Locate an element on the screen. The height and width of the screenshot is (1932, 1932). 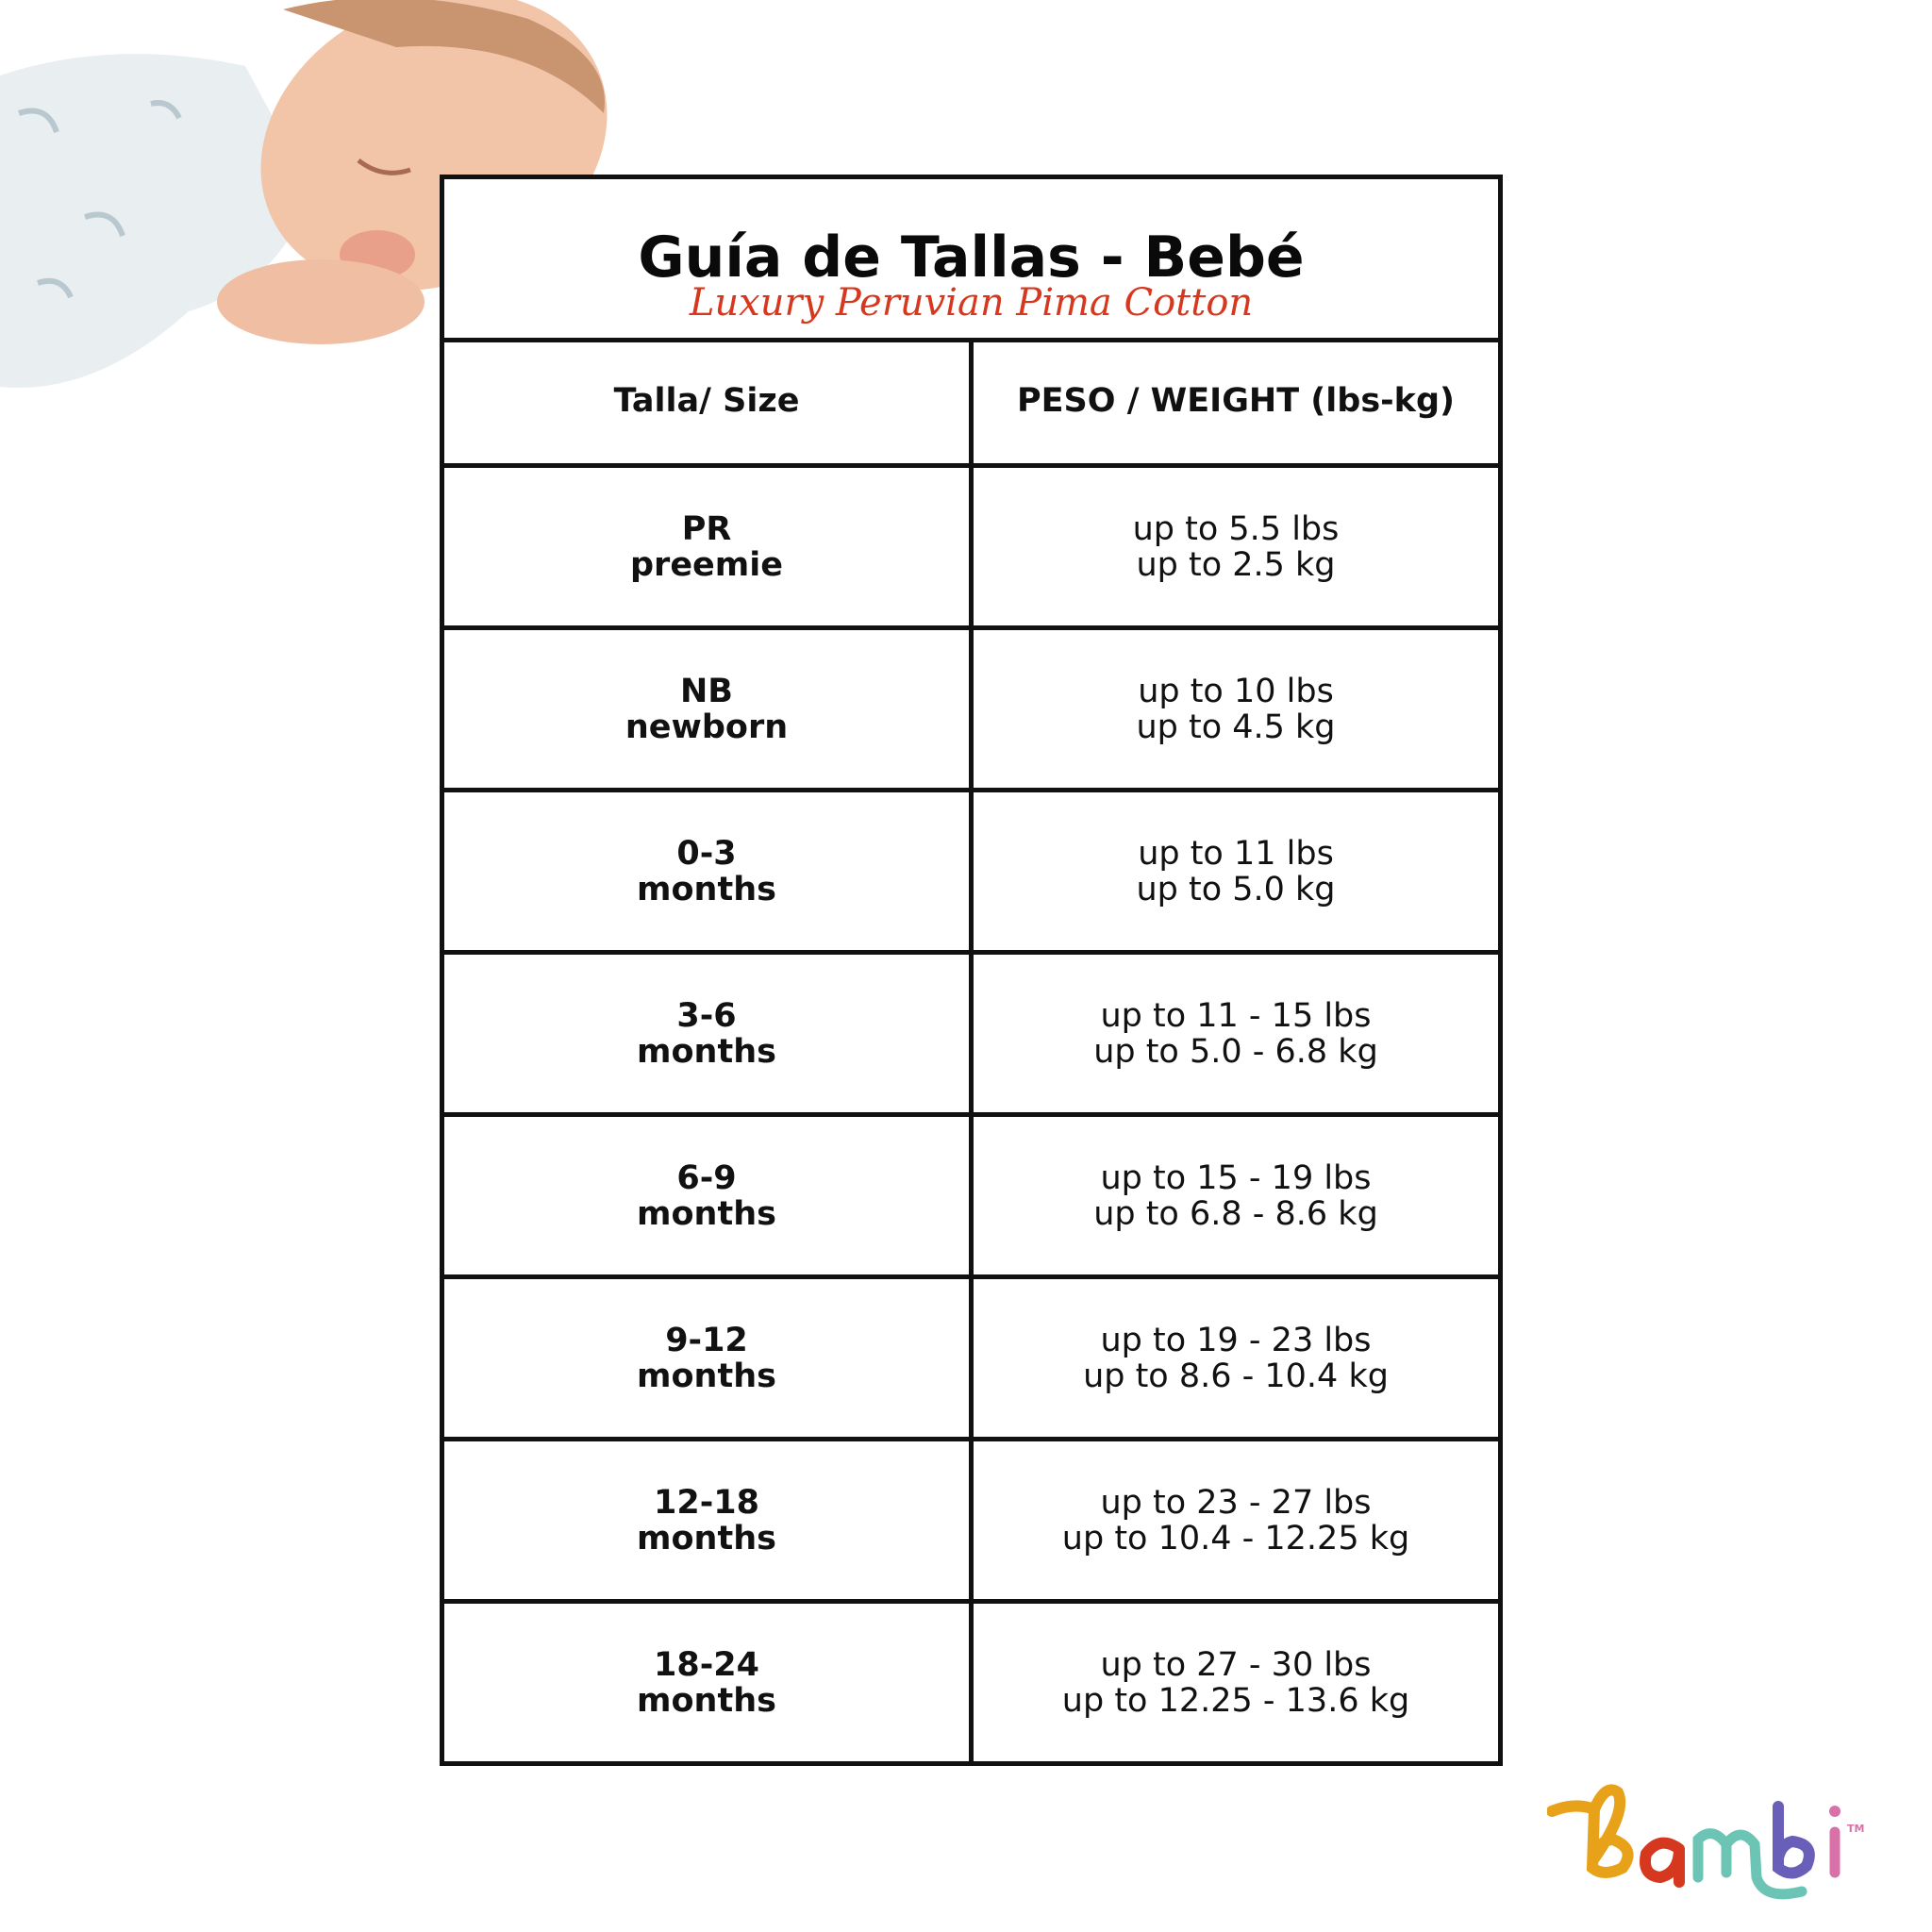
header-weight: PESO / WEIGHT (lbs-kg) is located at coordinates (1236, 401).